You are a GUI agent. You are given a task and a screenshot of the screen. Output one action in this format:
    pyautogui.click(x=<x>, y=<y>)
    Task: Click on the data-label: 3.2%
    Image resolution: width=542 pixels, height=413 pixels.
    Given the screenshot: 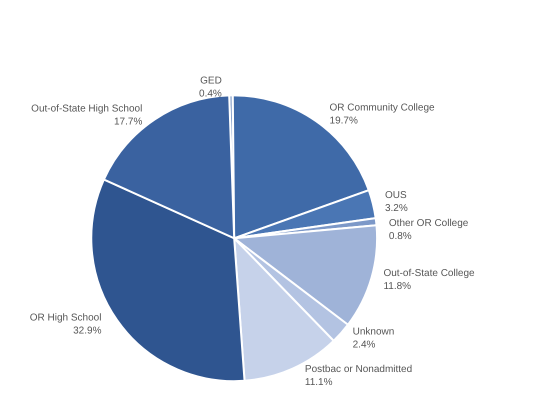 What is the action you would take?
    pyautogui.click(x=396, y=208)
    